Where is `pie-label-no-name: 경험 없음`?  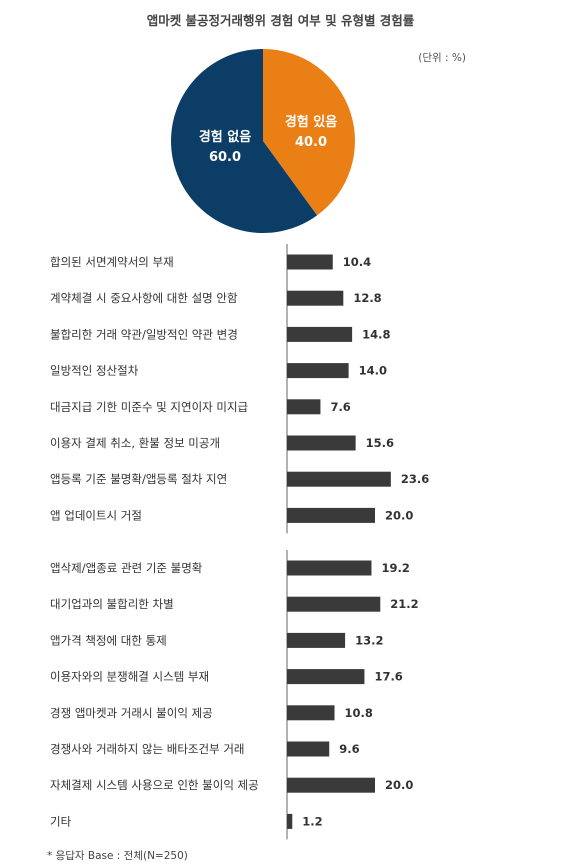 pie-label-no-name: 경험 없음 is located at coordinates (225, 137).